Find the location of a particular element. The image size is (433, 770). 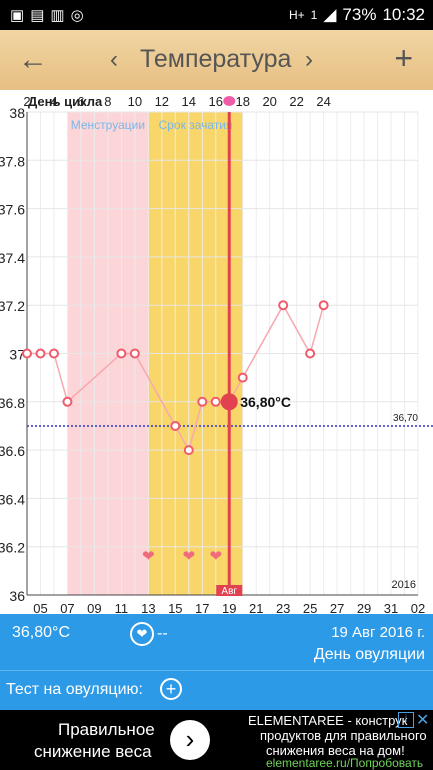

notification-icons: ▣▤▥◎ is located at coordinates (50, 15).